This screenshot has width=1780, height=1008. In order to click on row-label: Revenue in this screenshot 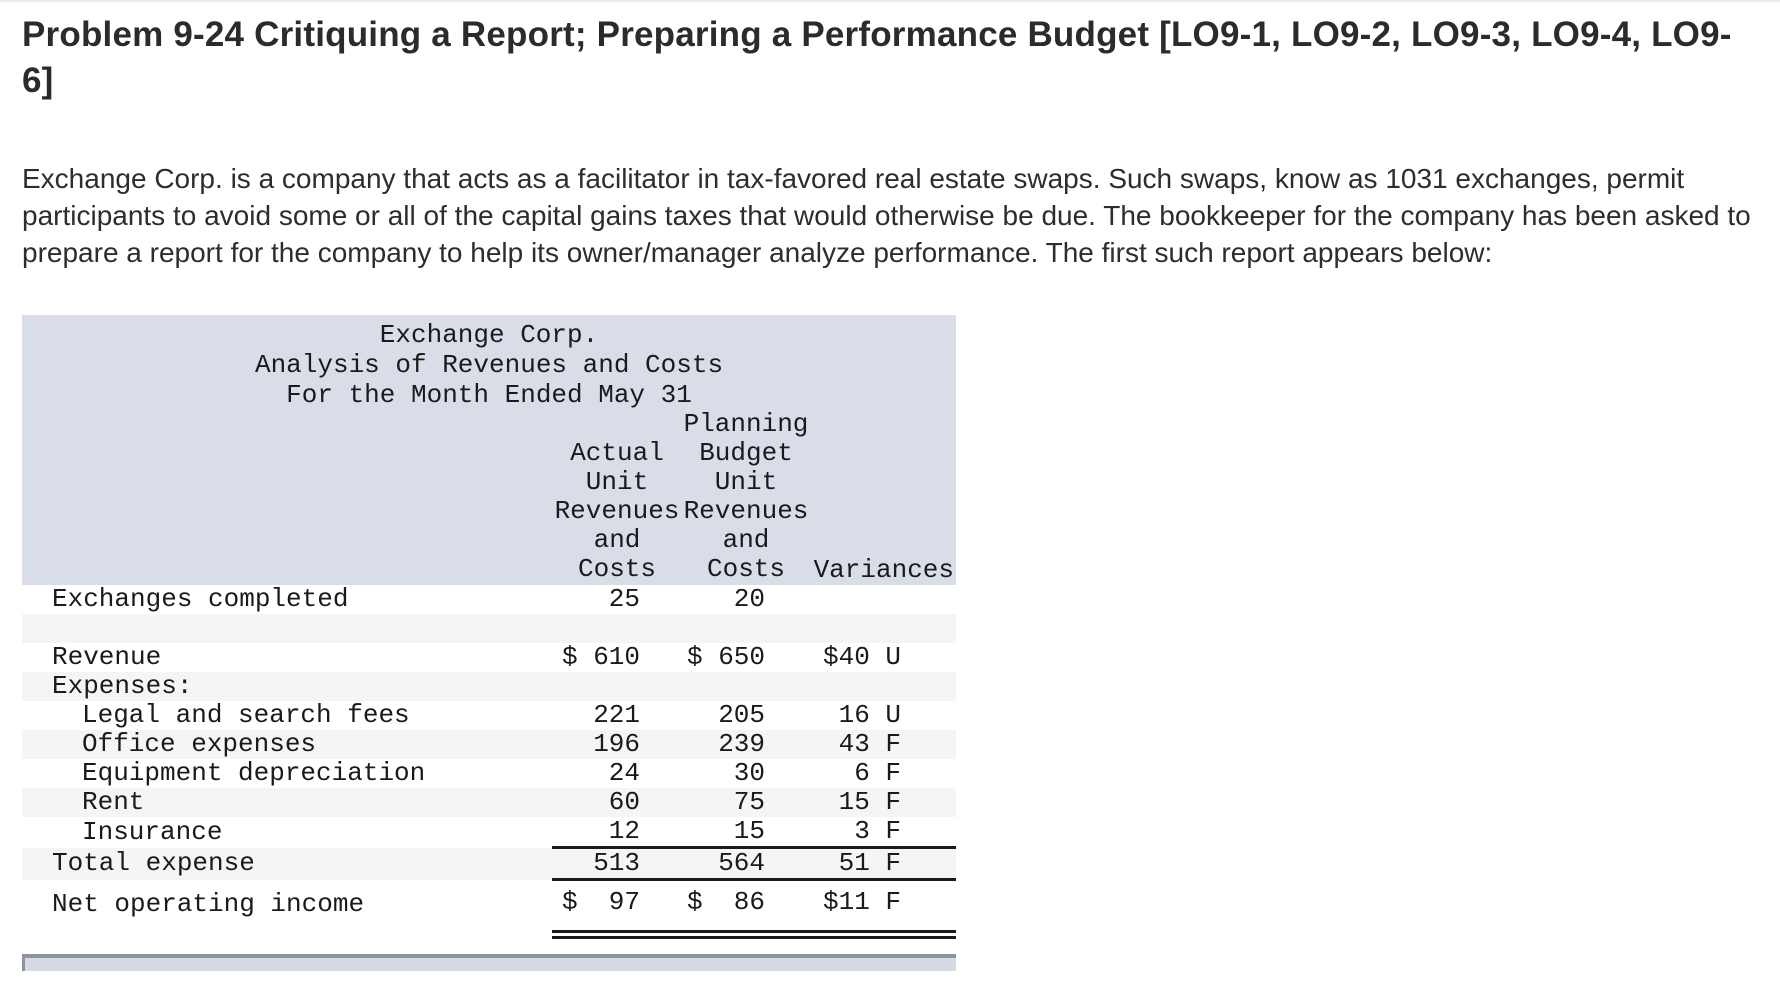, I will do `click(107, 657)`.